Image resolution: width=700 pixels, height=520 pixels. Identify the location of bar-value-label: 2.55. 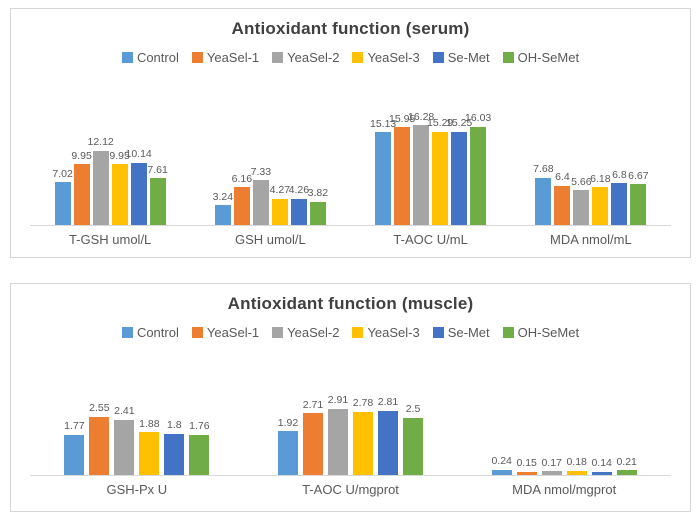
(99, 408).